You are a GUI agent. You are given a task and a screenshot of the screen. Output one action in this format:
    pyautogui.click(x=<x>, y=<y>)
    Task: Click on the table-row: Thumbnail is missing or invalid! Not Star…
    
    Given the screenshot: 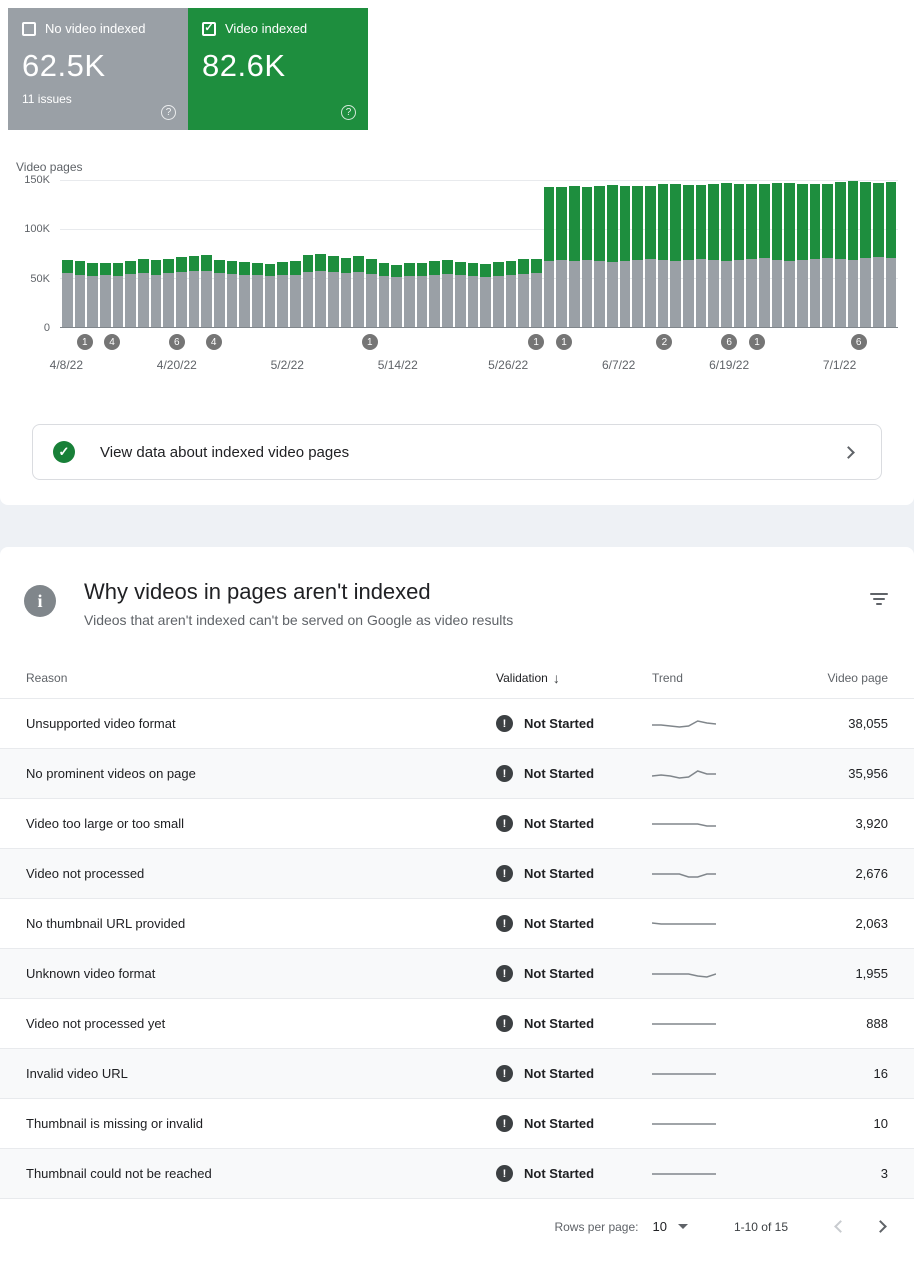 What is the action you would take?
    pyautogui.click(x=457, y=1123)
    